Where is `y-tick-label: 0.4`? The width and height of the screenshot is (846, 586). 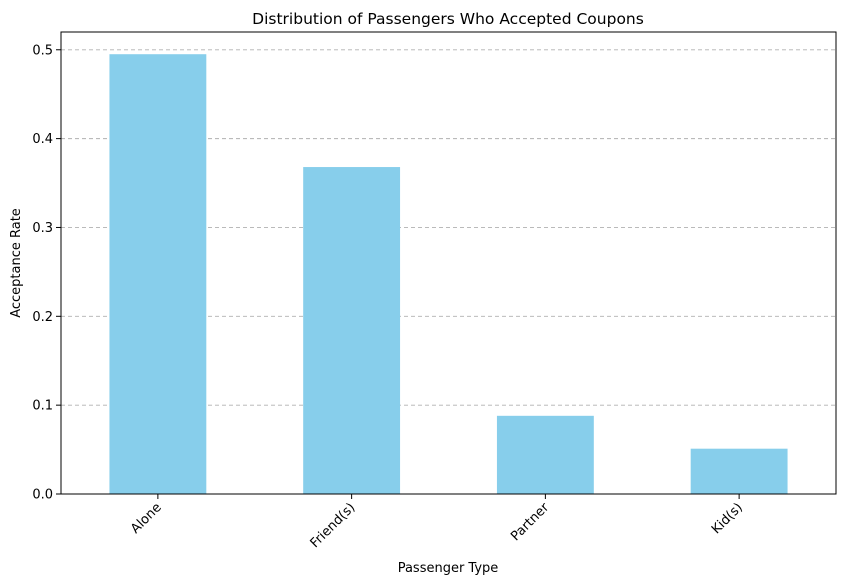 y-tick-label: 0.4 is located at coordinates (42, 139).